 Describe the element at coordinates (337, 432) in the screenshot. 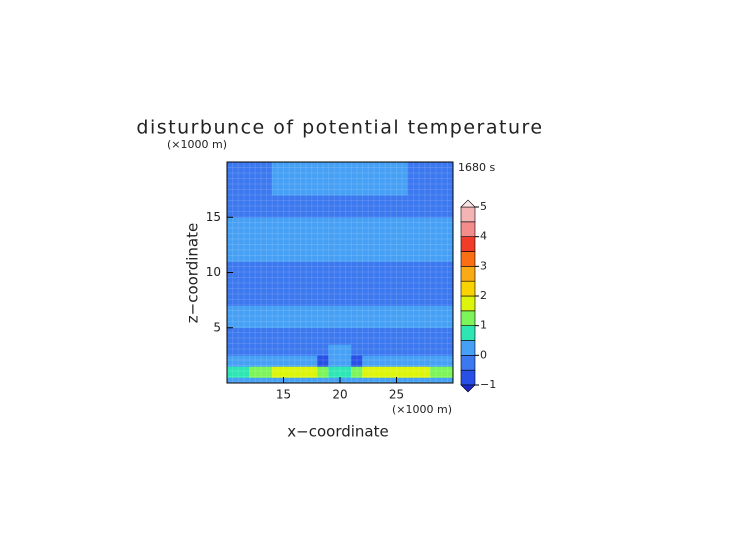

I see `x-axis-label: x−coordinate` at that location.